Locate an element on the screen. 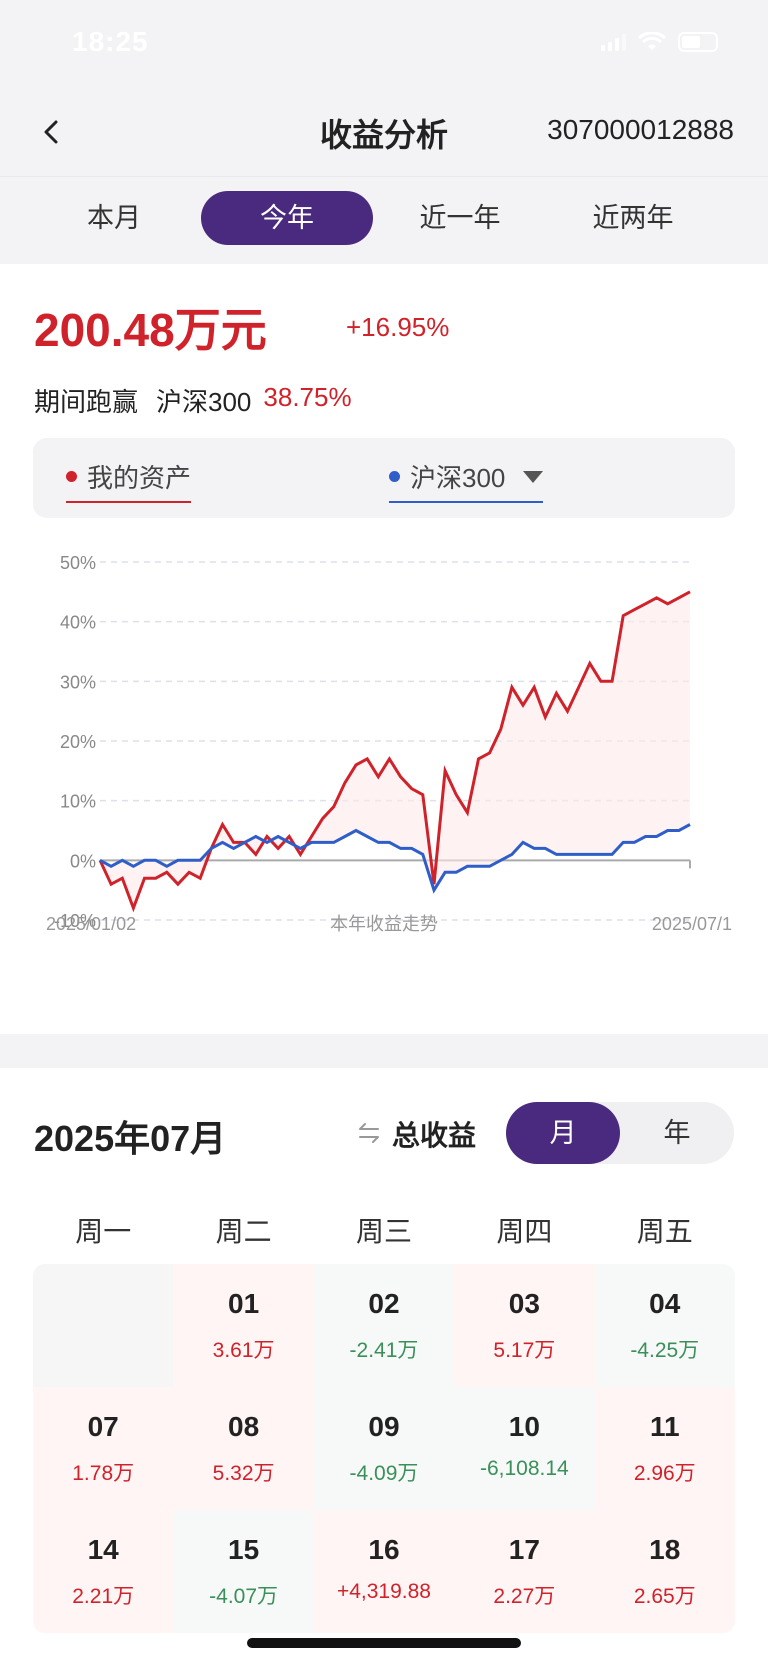 The height and width of the screenshot is (1662, 768). page-title: 收益分析 is located at coordinates (383, 135).